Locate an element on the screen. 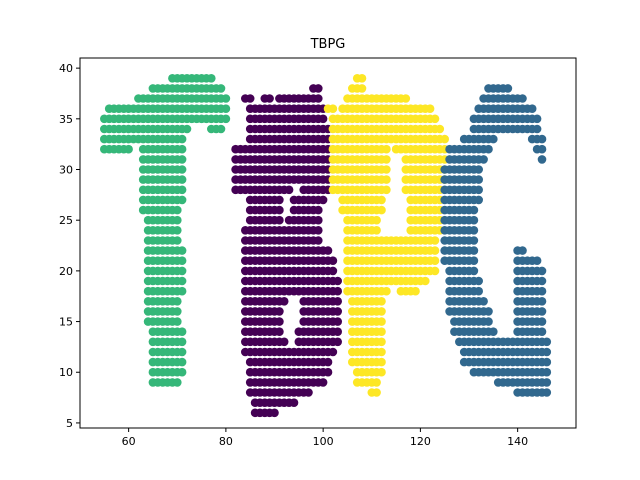 The height and width of the screenshot is (480, 640). y-tick-label: 15 is located at coordinates (66, 322).